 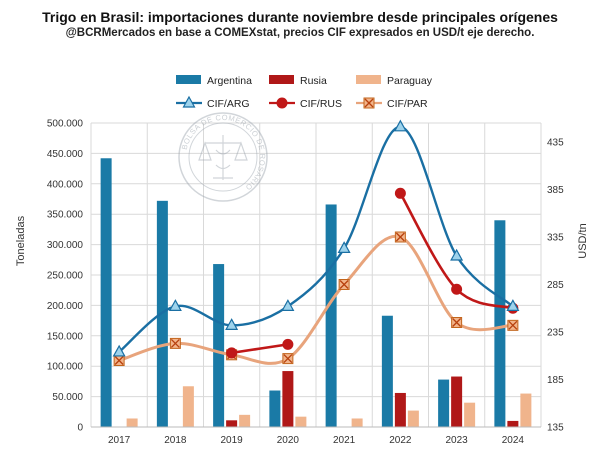 What do you see at coordinates (513, 440) in the screenshot?
I see `x-tick-label: 2024` at bounding box center [513, 440].